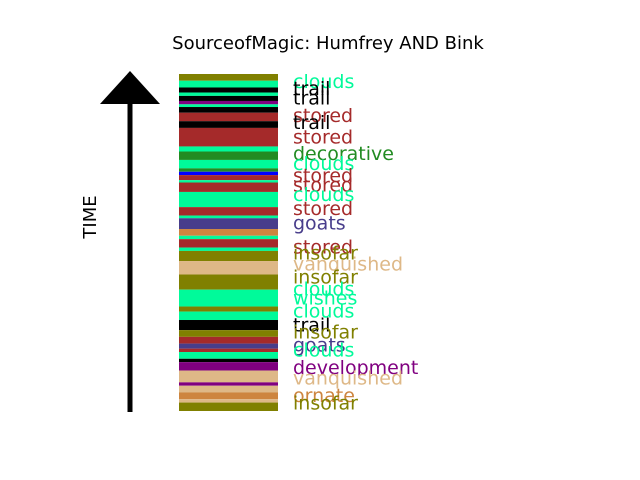  I want to click on time-axis-label: TIME, so click(90, 217).